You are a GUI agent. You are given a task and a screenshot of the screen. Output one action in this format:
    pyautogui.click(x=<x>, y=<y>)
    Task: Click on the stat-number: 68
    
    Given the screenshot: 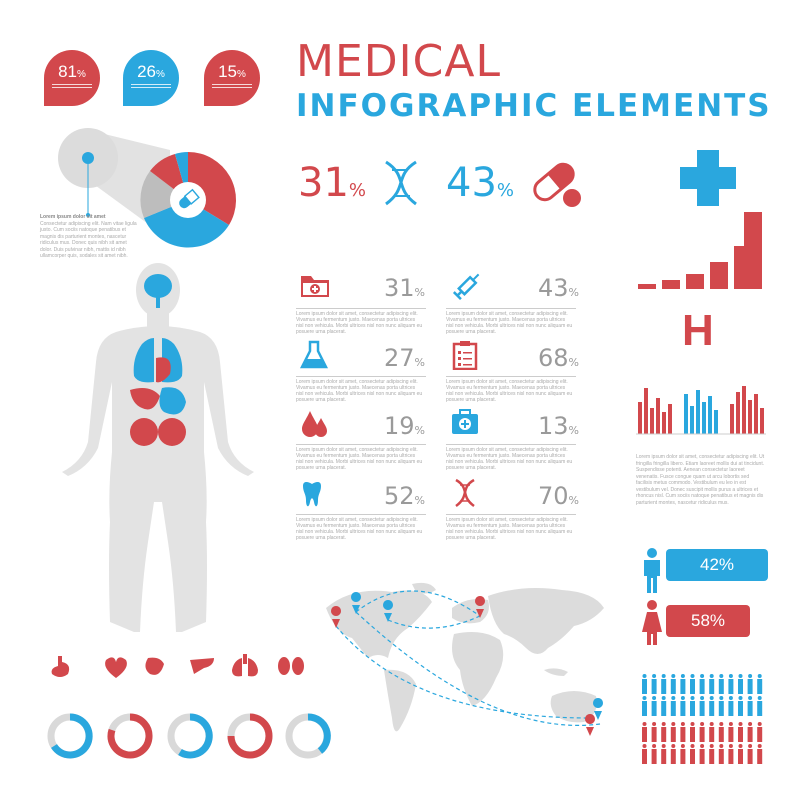 What is the action you would take?
    pyautogui.click(x=553, y=358)
    